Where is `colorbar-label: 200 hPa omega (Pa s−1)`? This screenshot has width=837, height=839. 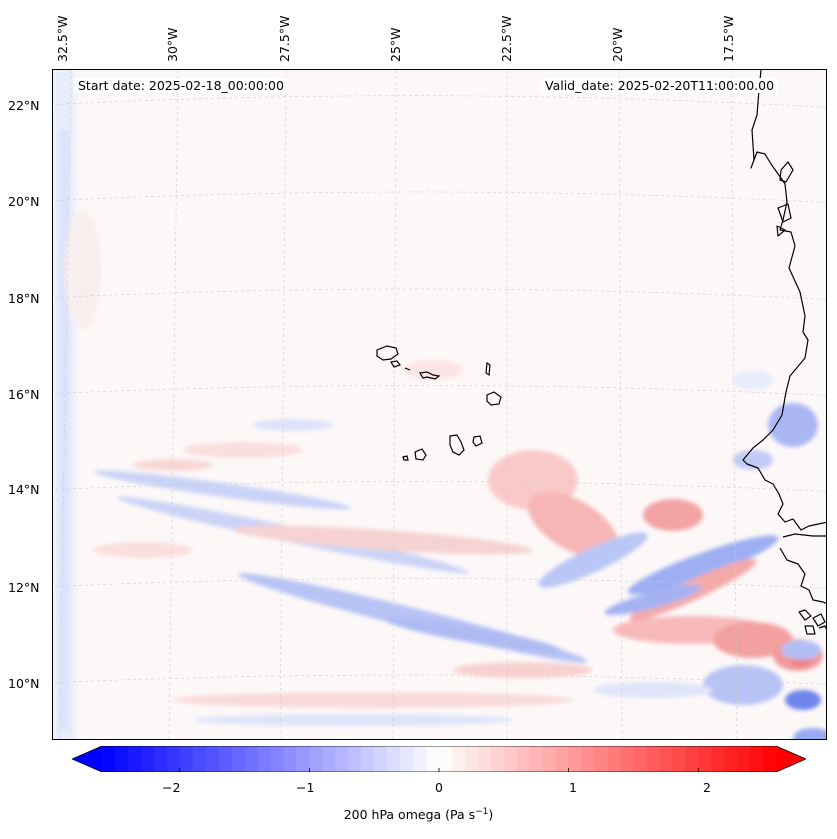
colorbar-label: 200 hPa omega (Pa s−1) is located at coordinates (418, 815).